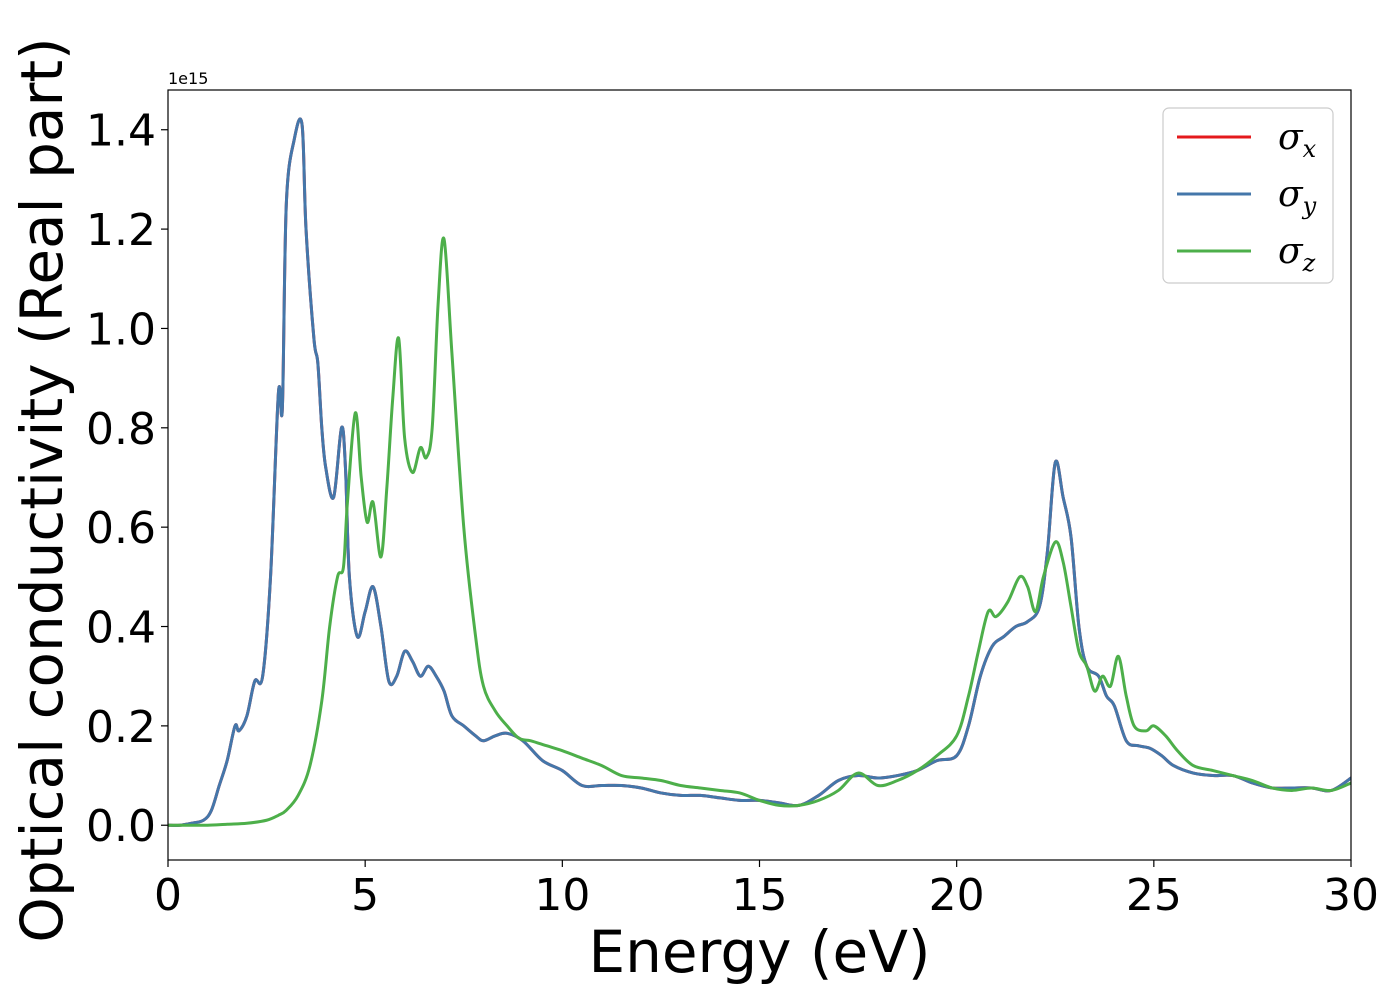  What do you see at coordinates (121, 230) in the screenshot?
I see `y-tick-label: 1.2` at bounding box center [121, 230].